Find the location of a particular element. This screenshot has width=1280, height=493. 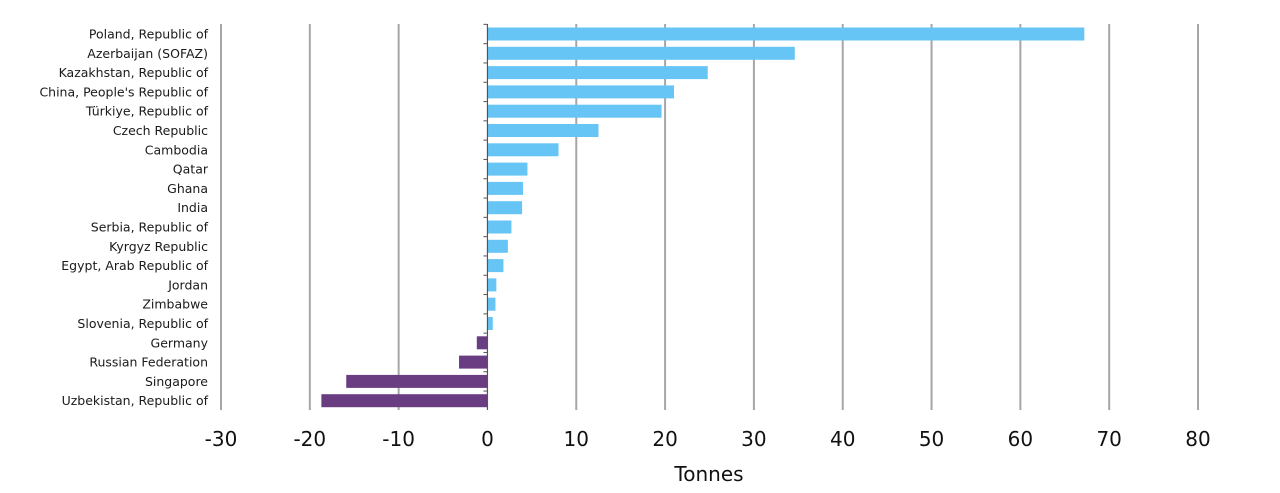

category-label: Czech Republic is located at coordinates (160, 130).